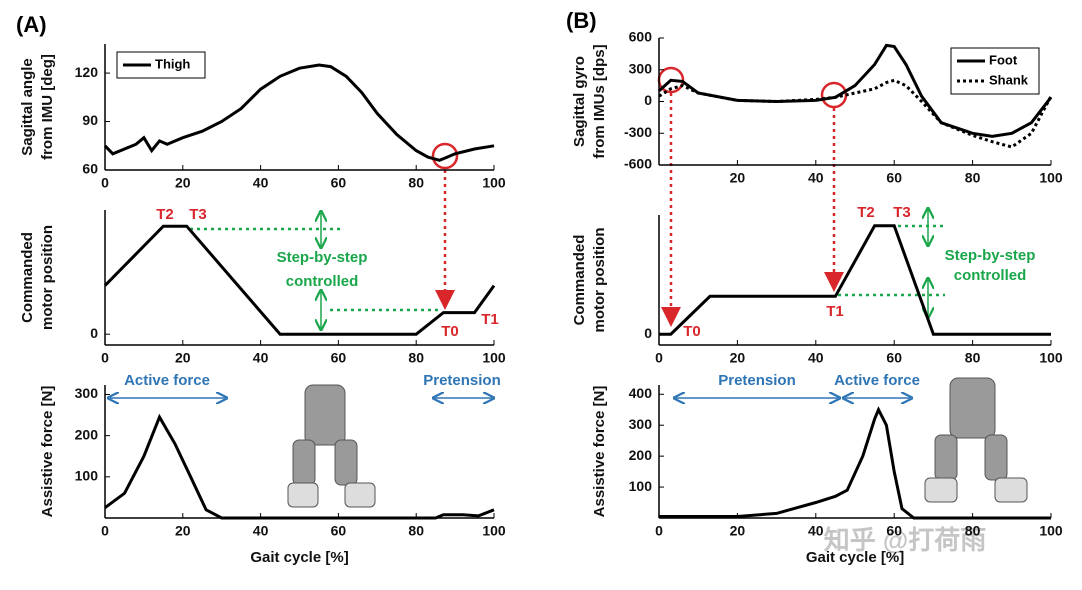  What do you see at coordinates (579, 101) in the screenshot?
I see `y-axis-label: Sagittal gyro` at bounding box center [579, 101].